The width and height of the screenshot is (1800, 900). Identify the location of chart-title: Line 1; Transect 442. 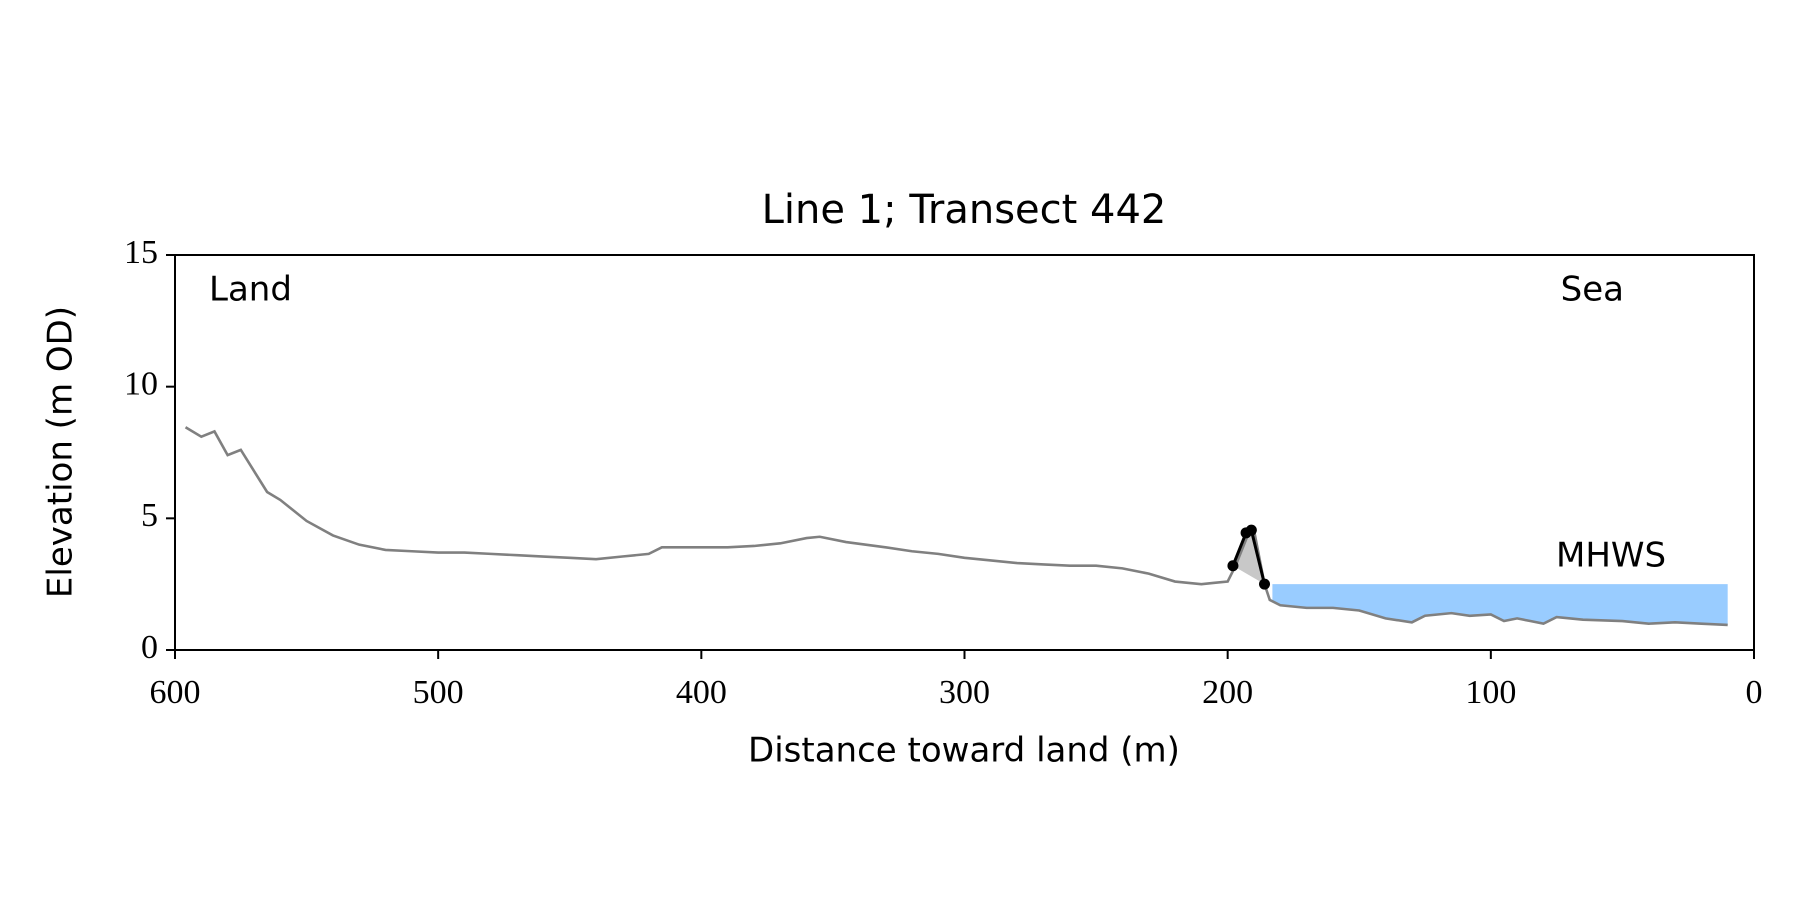
(964, 210).